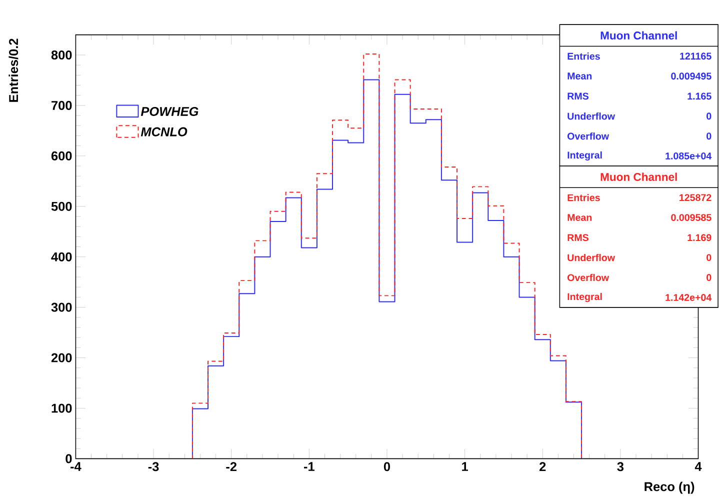 This screenshot has width=720, height=497. Describe the element at coordinates (62, 408) in the screenshot. I see `y-tick-label: 100` at that location.